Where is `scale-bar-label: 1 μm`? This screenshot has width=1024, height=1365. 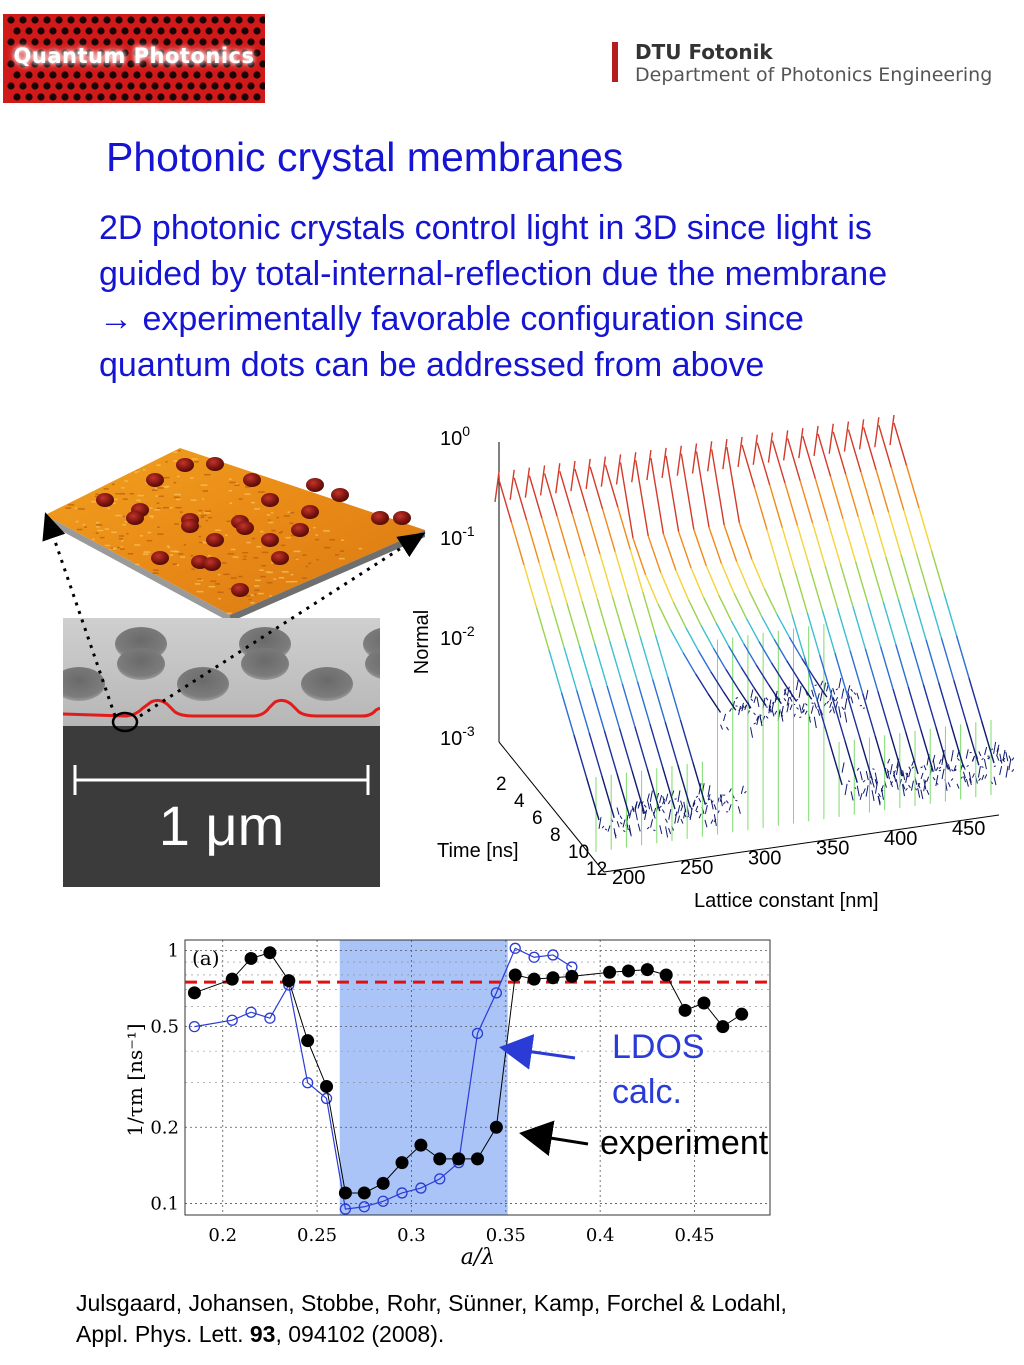 scale-bar-label: 1 μm is located at coordinates (221, 825).